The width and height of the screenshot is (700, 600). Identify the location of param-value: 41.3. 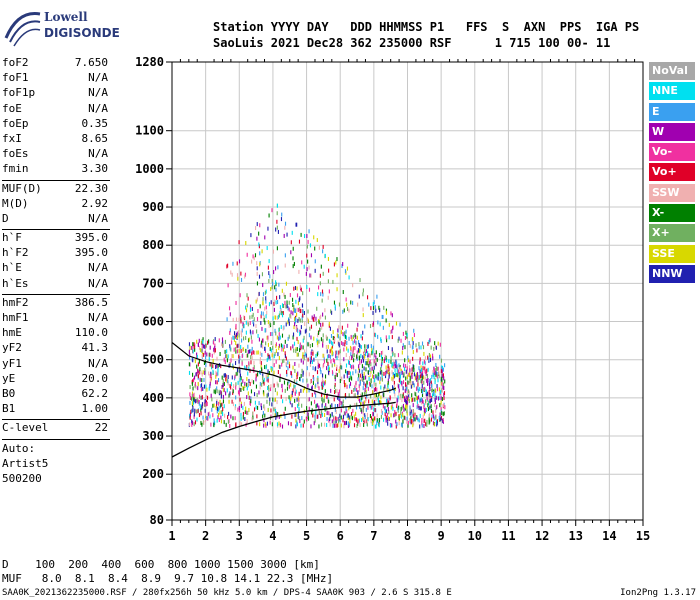
(95, 348).